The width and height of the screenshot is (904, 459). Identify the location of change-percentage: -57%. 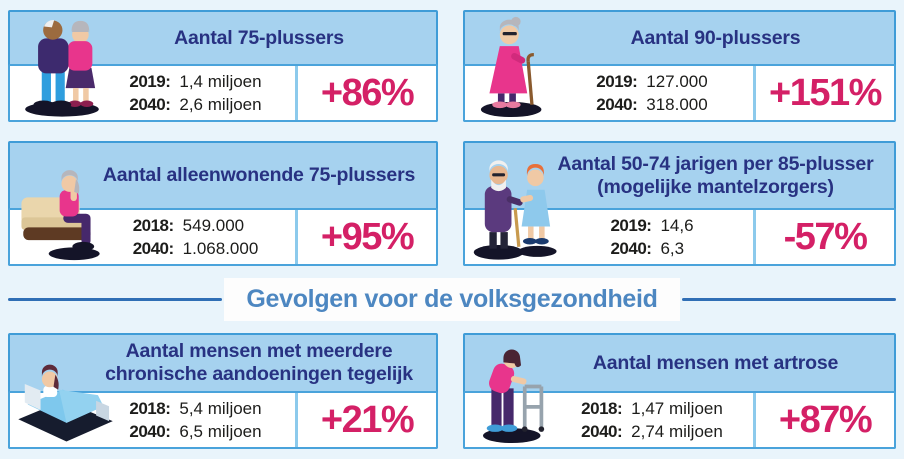
(825, 236).